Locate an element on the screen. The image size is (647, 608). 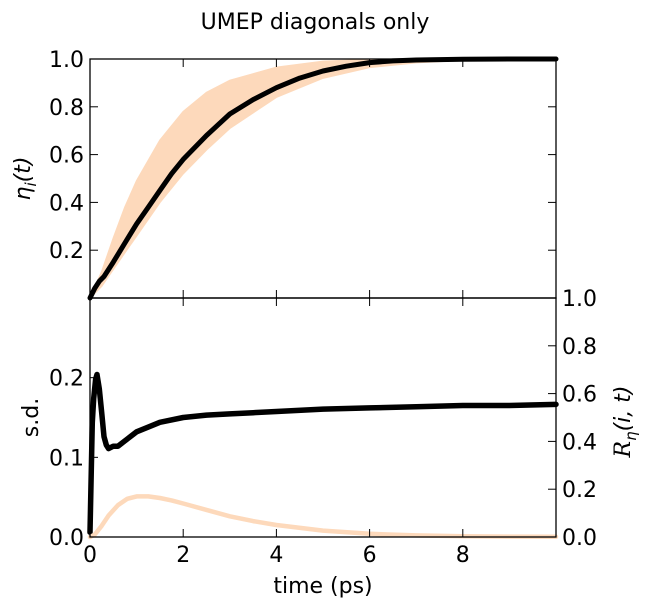
bottom-y-axis-label: s.d. is located at coordinates (31, 417).